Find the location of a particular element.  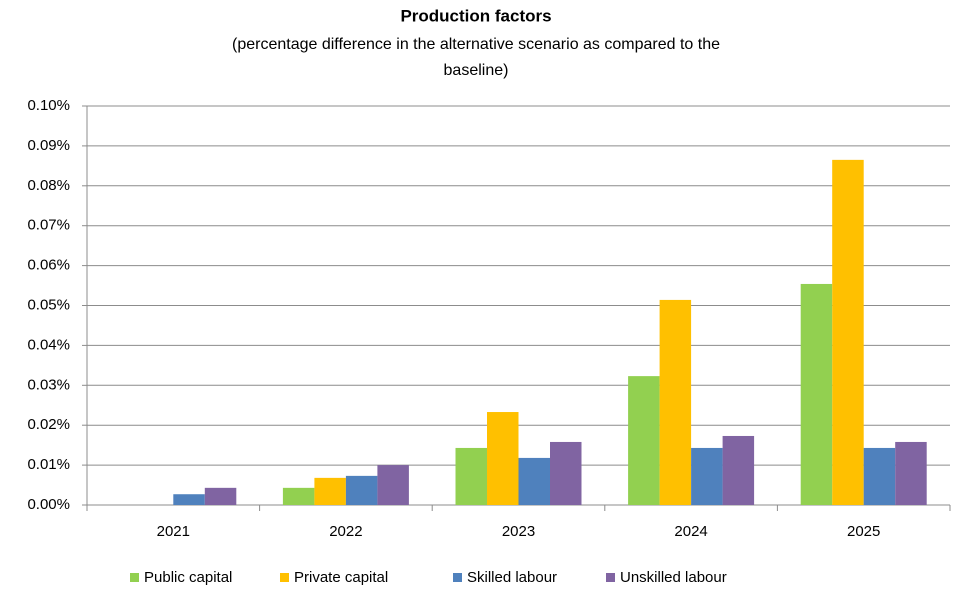

x-tick-label: 2024 is located at coordinates (690, 531).